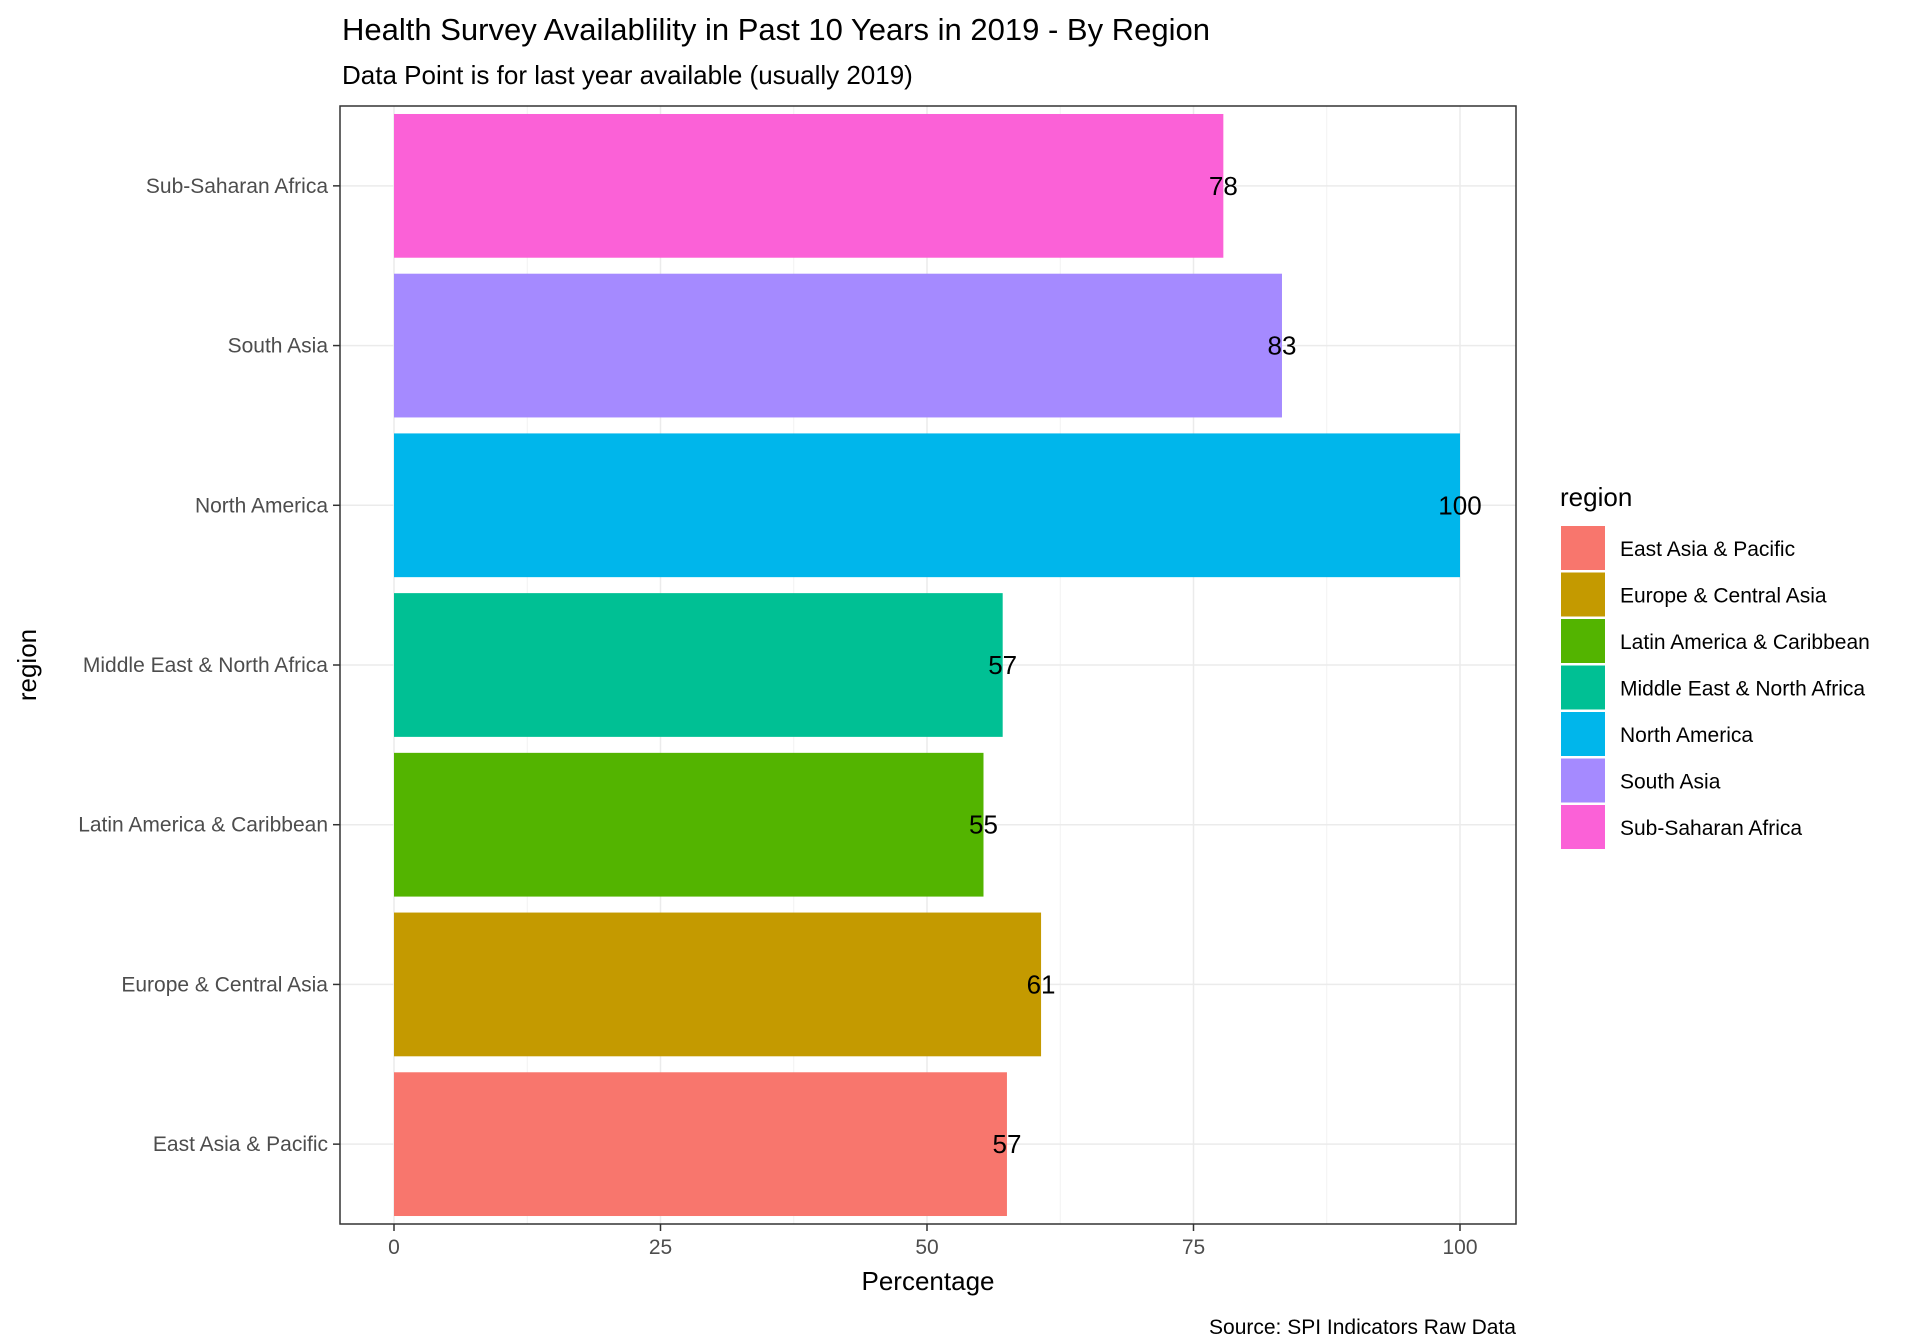 The image size is (1920, 1344). Describe the element at coordinates (27, 665) in the screenshot. I see `y-axis-title: region` at that location.